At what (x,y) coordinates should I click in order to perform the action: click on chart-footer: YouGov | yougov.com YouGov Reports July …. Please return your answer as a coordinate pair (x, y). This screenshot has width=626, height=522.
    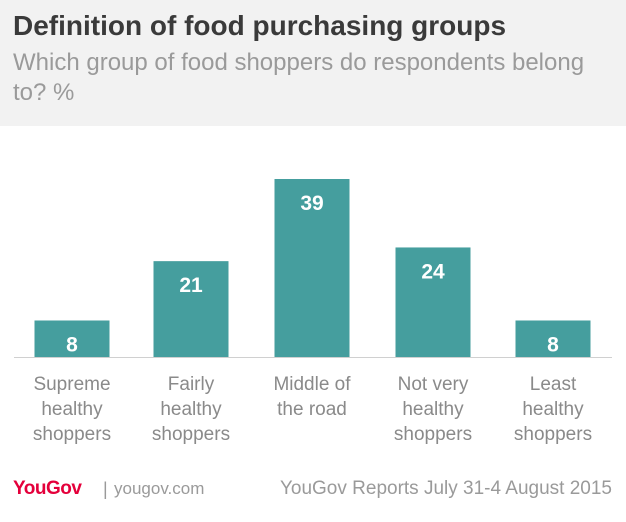
    Looking at the image, I should click on (313, 489).